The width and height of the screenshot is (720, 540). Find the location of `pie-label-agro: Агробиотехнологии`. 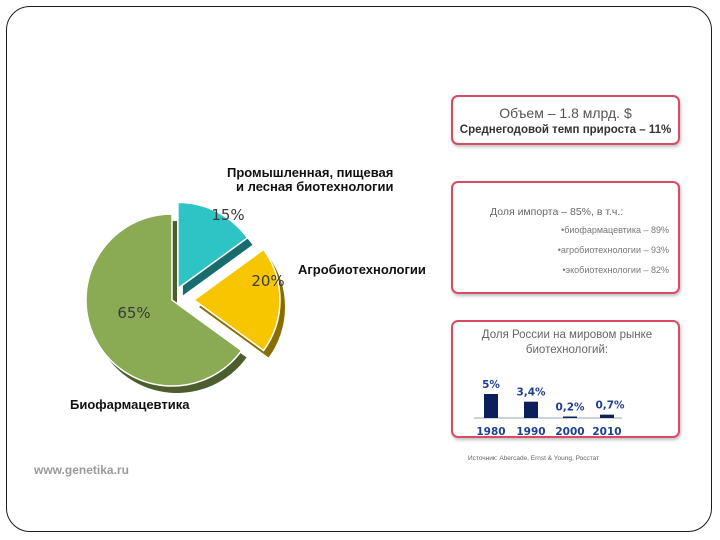

pie-label-agro: Агробиотехнологии is located at coordinates (362, 269).